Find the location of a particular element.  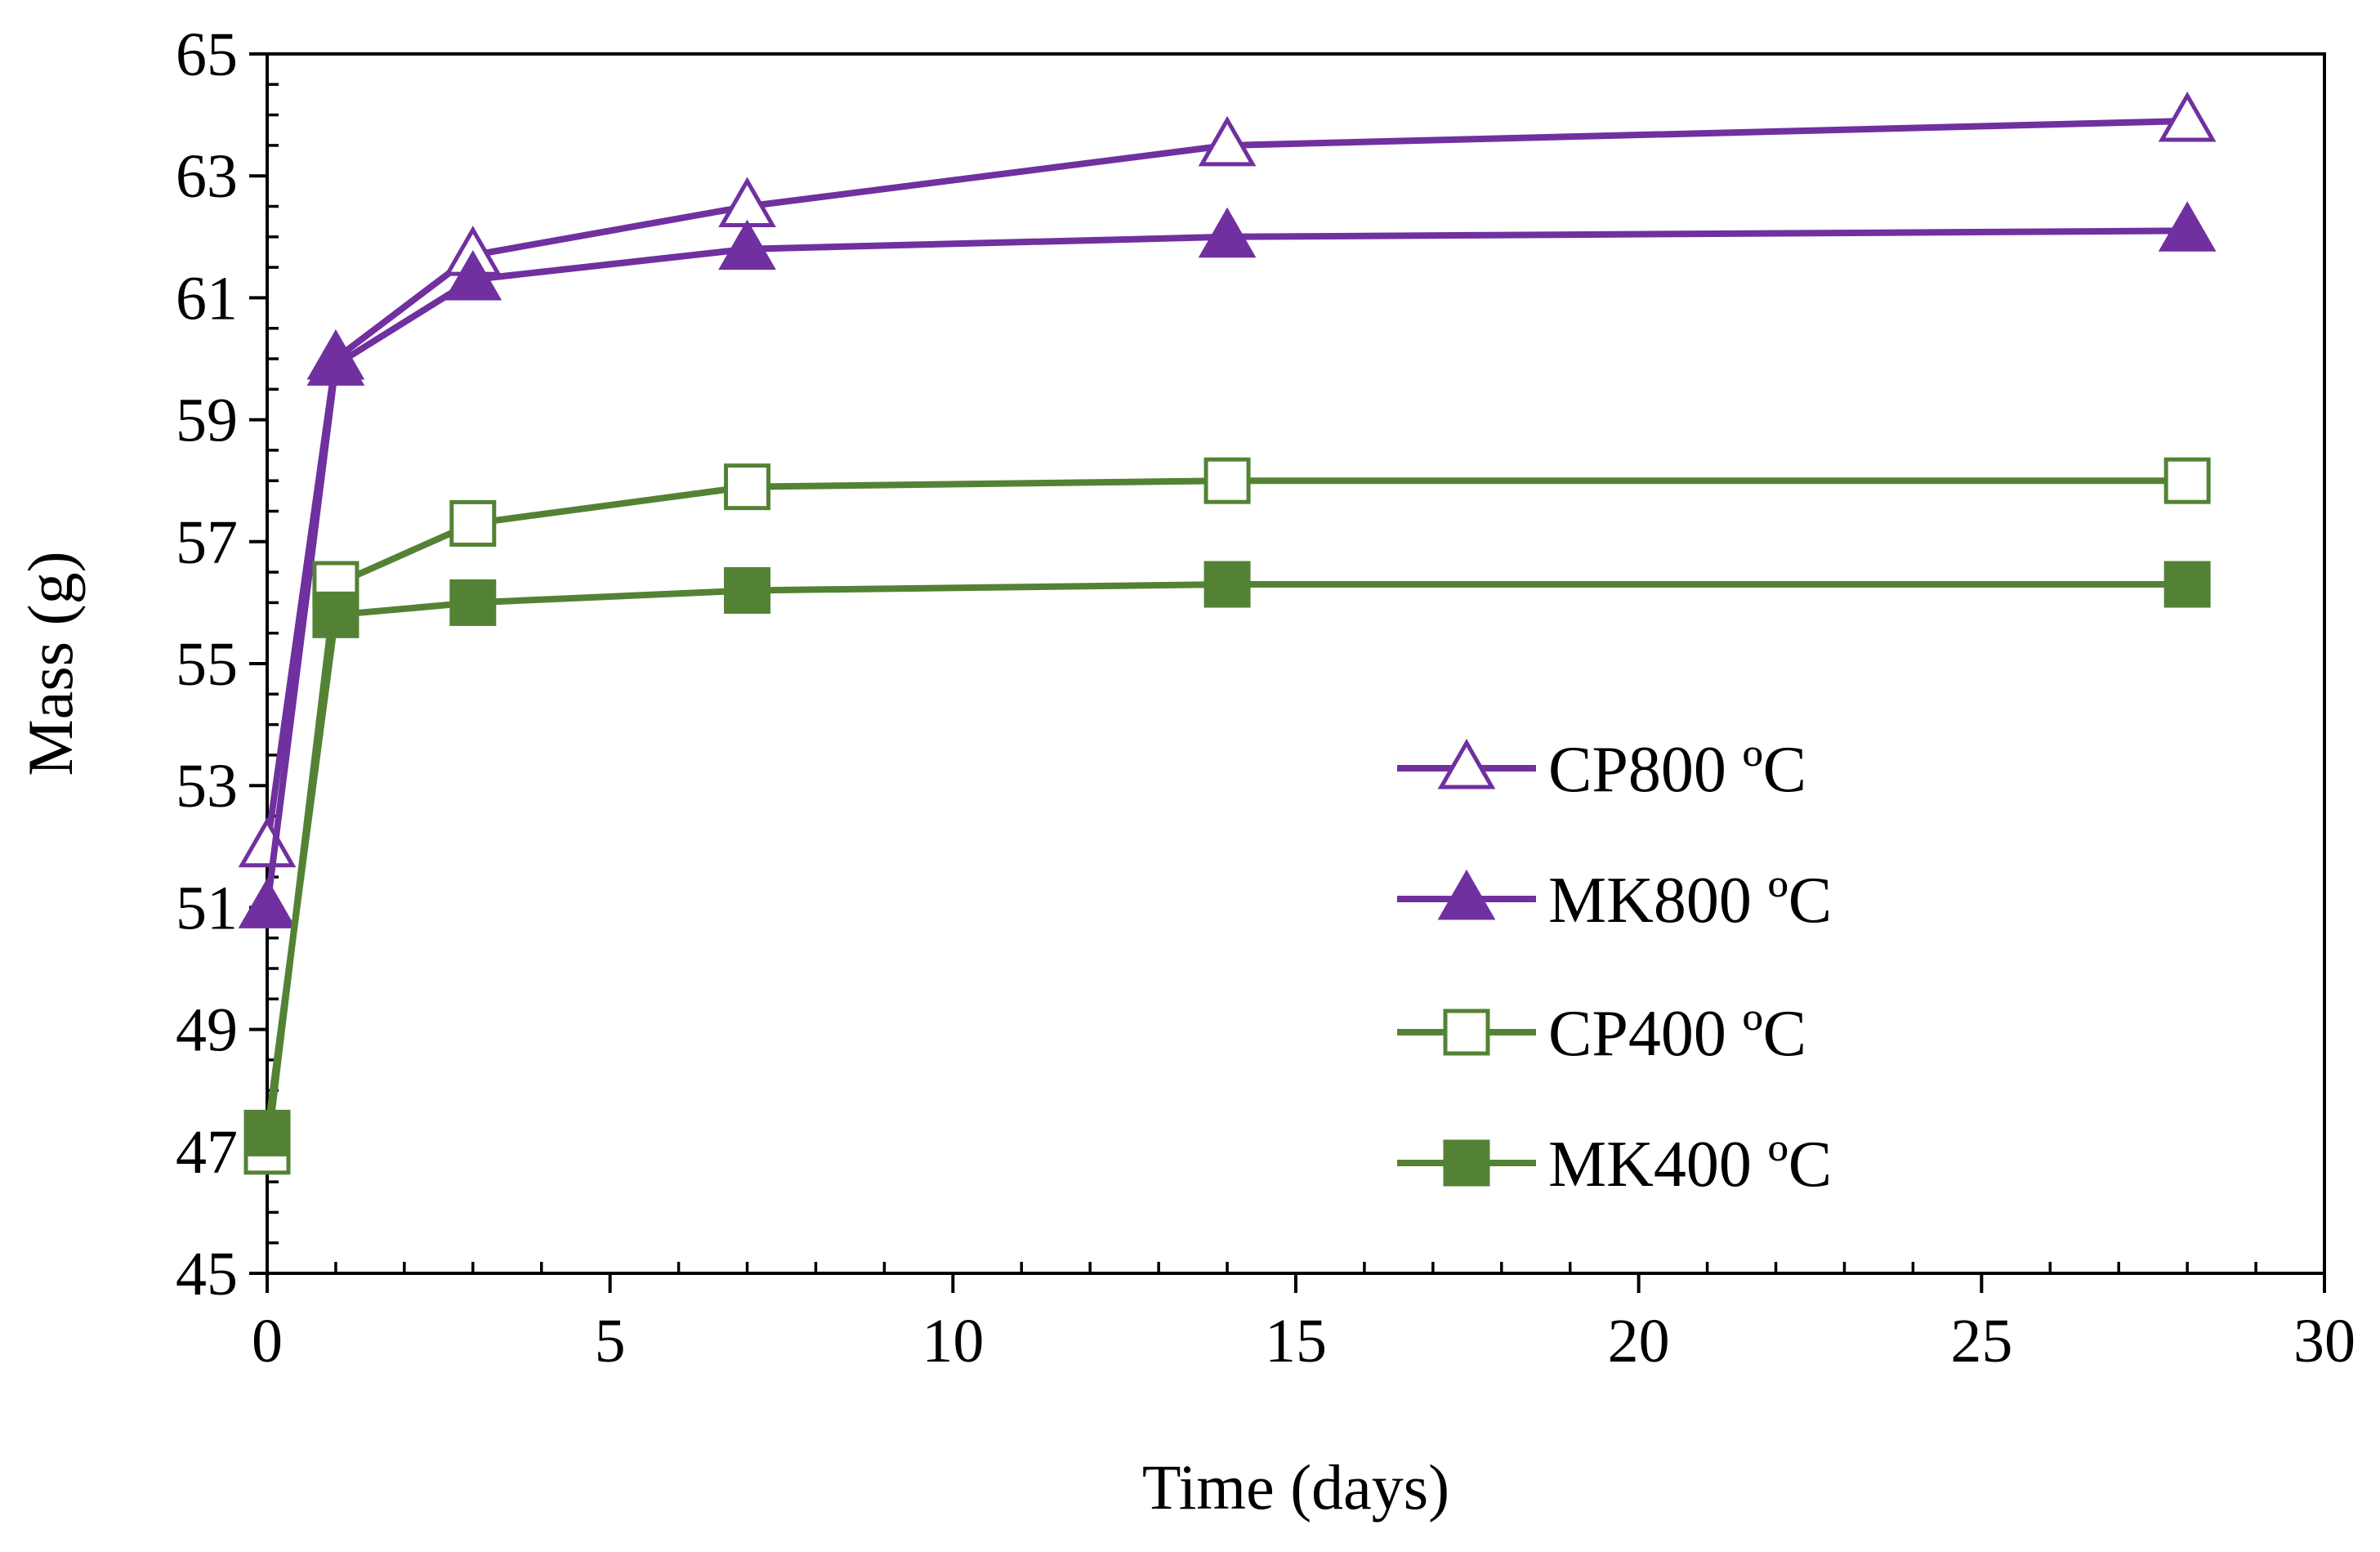

legend-label: CP400 ºC is located at coordinates (1677, 1034).